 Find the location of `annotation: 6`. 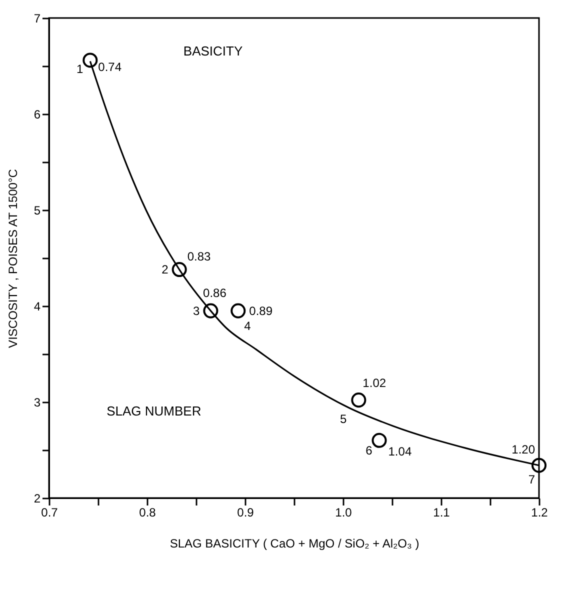

annotation: 6 is located at coordinates (369, 450).